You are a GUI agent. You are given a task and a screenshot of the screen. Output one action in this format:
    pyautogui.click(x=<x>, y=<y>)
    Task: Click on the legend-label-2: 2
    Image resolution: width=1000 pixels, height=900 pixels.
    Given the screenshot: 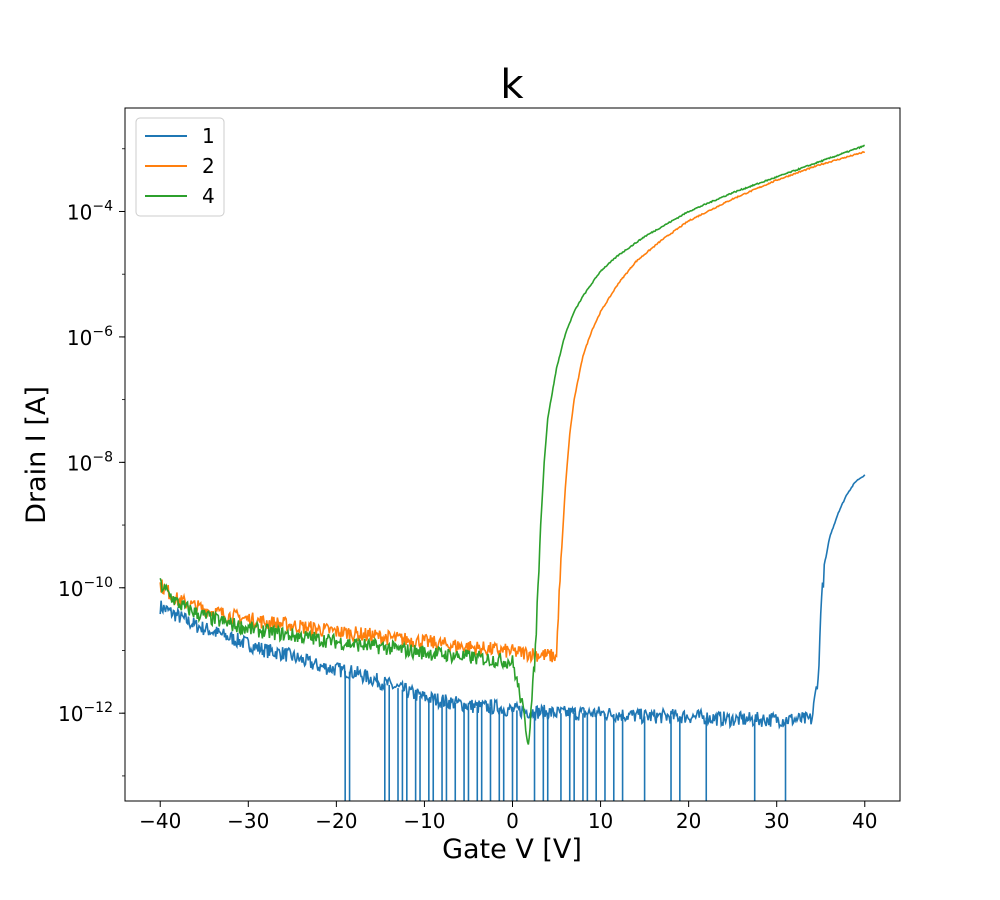 What is the action you would take?
    pyautogui.click(x=208, y=166)
    